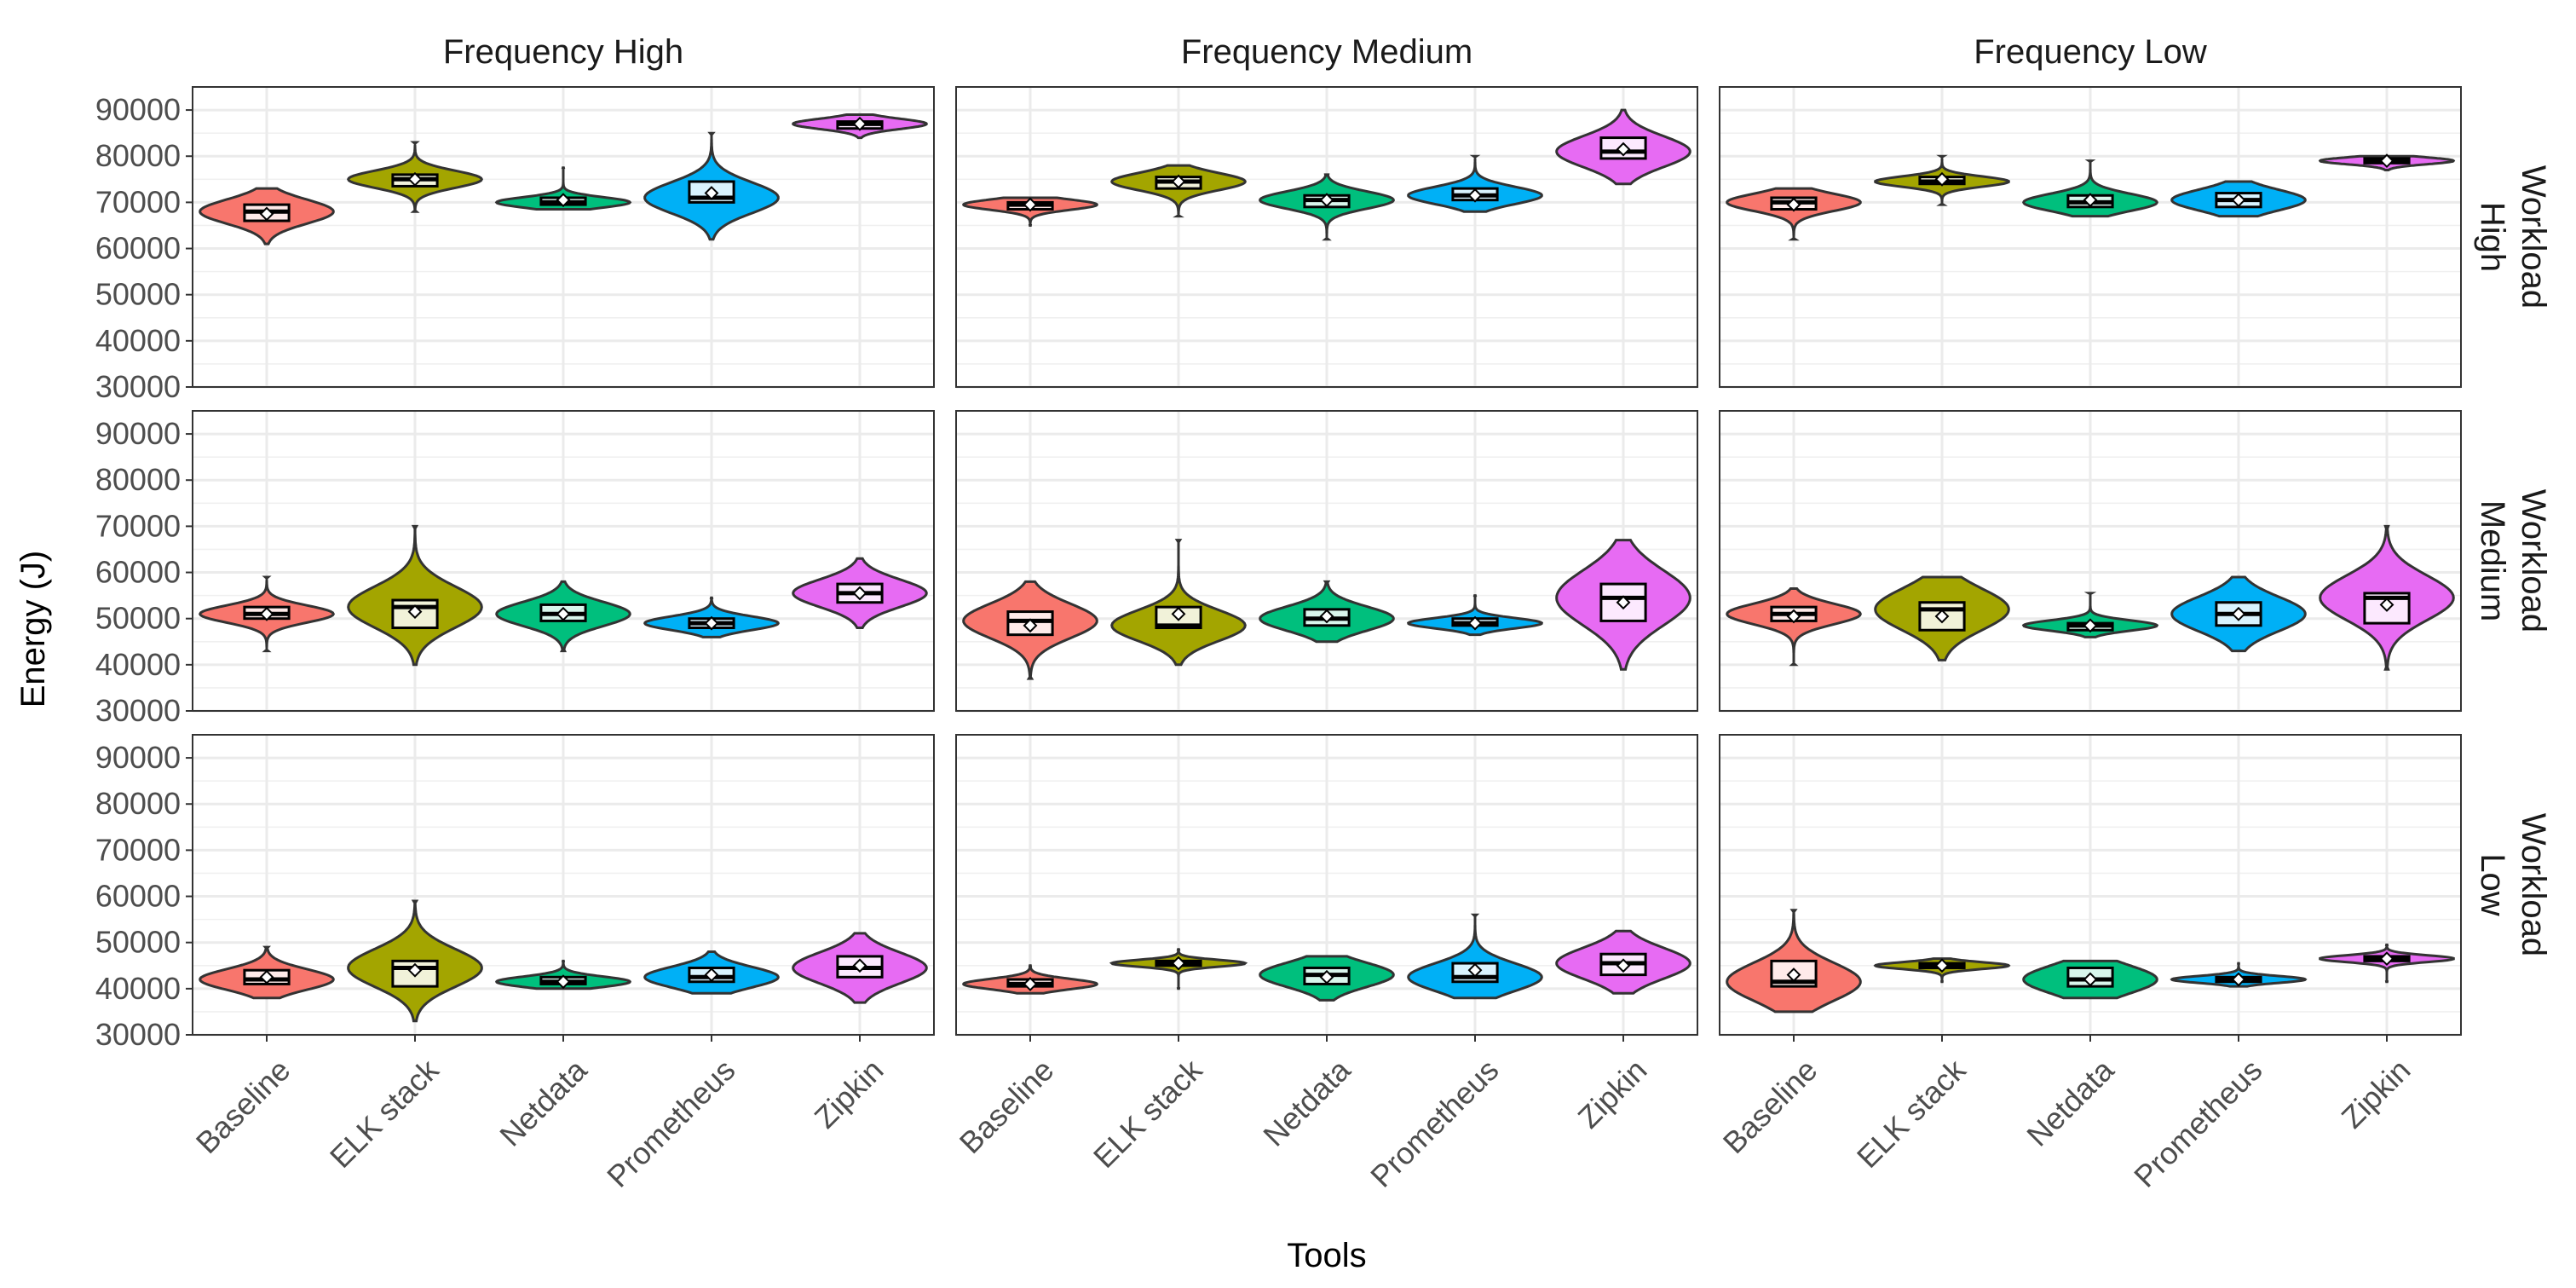 The image size is (2576, 1288). What do you see at coordinates (138, 710) in the screenshot?
I see `y-tick-label: 30000` at bounding box center [138, 710].